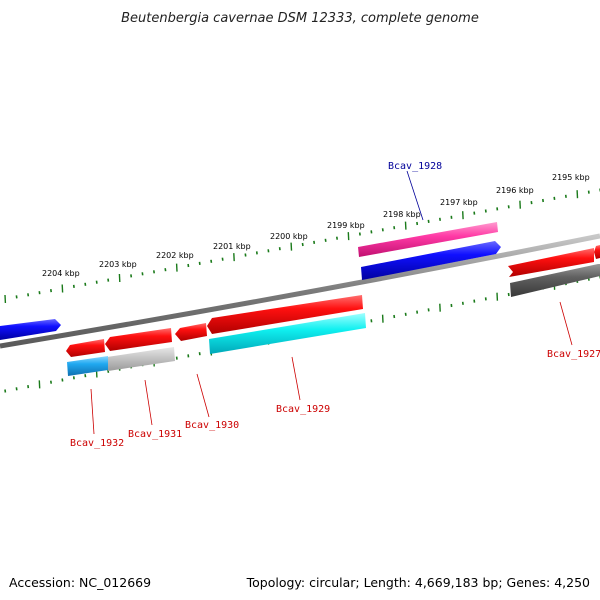 Image resolution: width=600 pixels, height=600 pixels. I want to click on tick-label: 2196 kbp, so click(515, 190).